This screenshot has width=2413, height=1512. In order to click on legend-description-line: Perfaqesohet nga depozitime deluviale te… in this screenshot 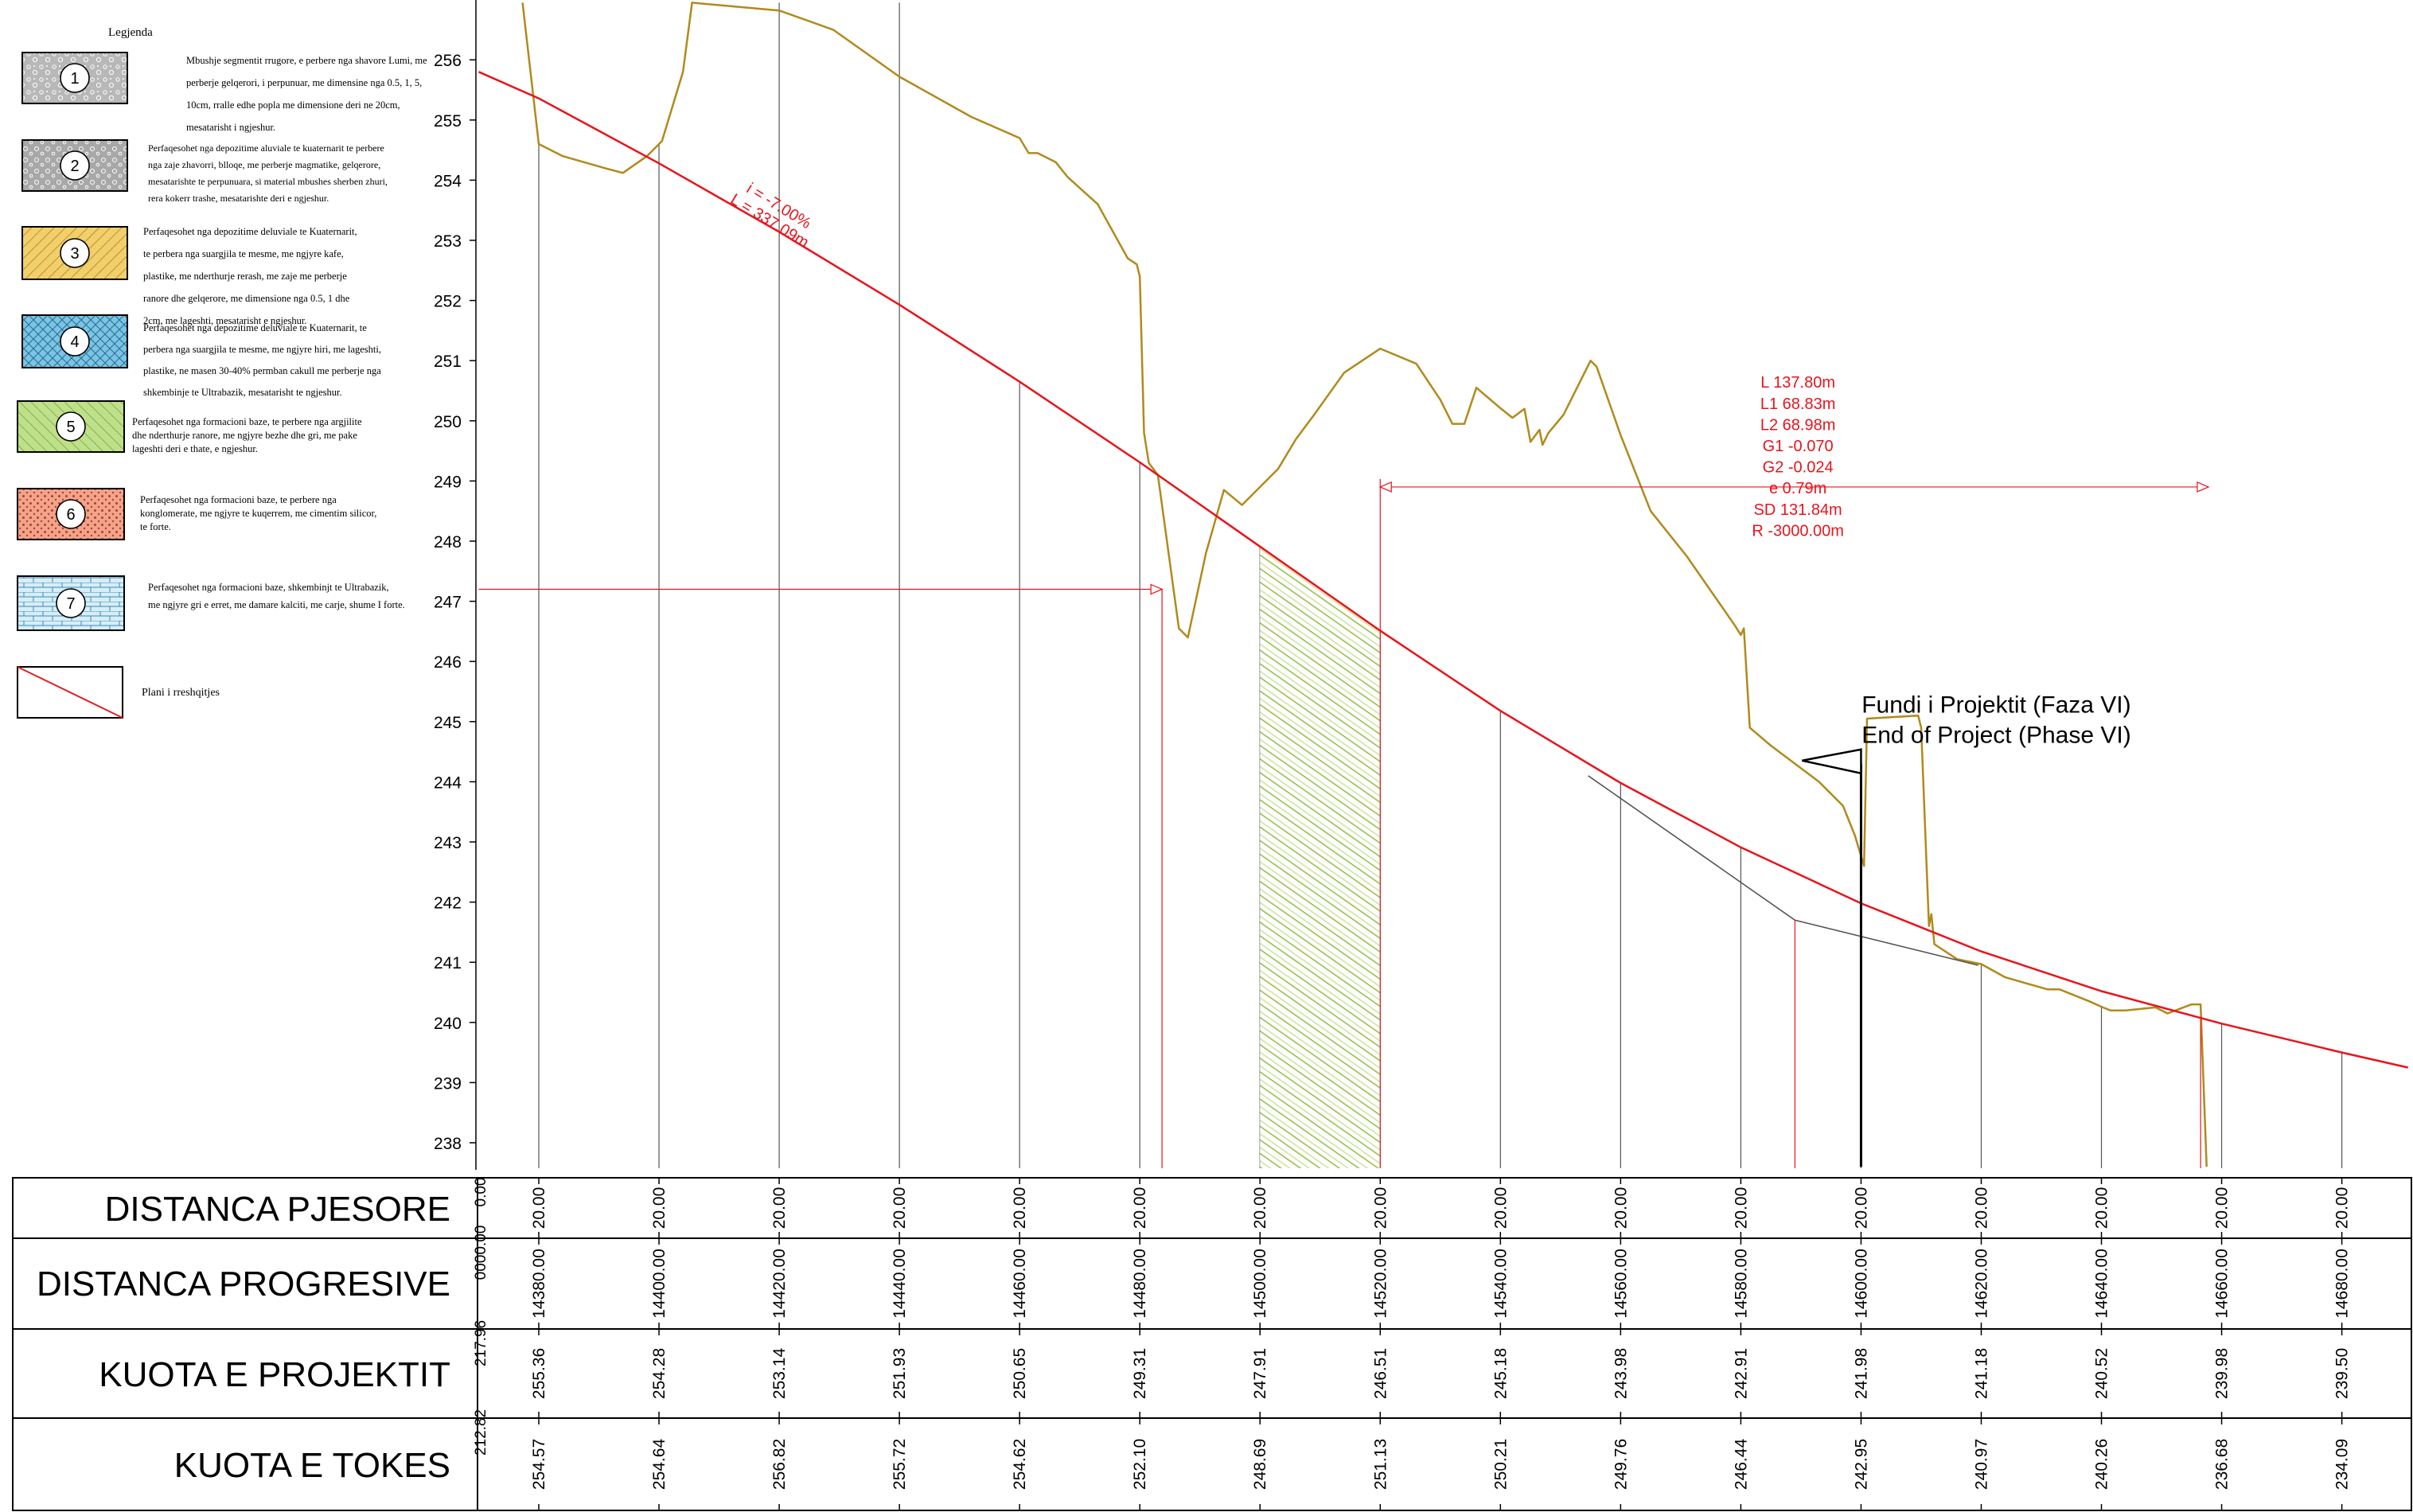, I will do `click(250, 231)`.